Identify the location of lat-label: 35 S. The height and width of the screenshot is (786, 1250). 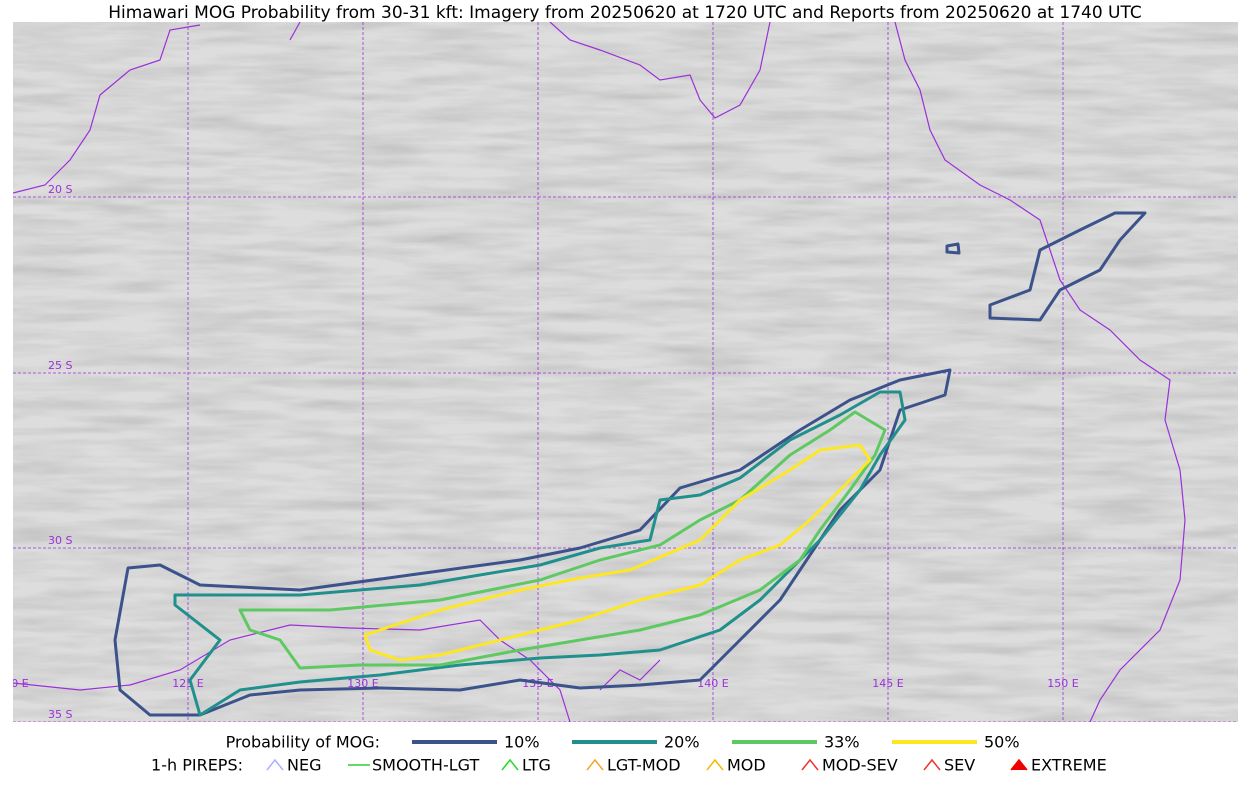
(60, 714).